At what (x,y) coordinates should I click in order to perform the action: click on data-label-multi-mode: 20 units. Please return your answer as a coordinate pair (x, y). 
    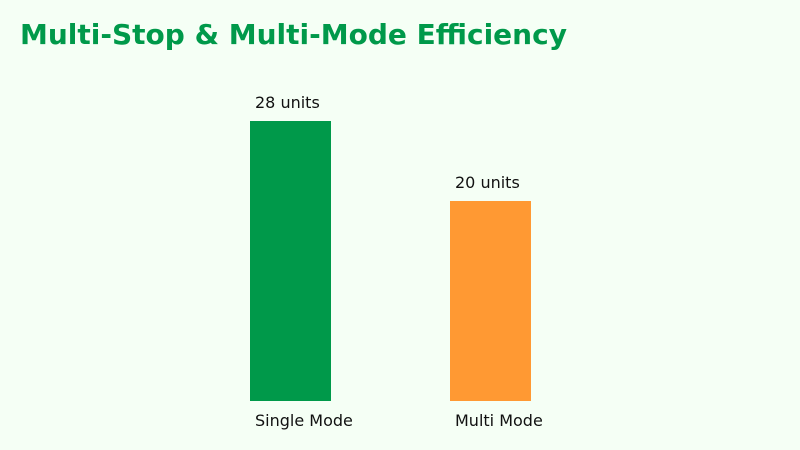
    Looking at the image, I should click on (487, 182).